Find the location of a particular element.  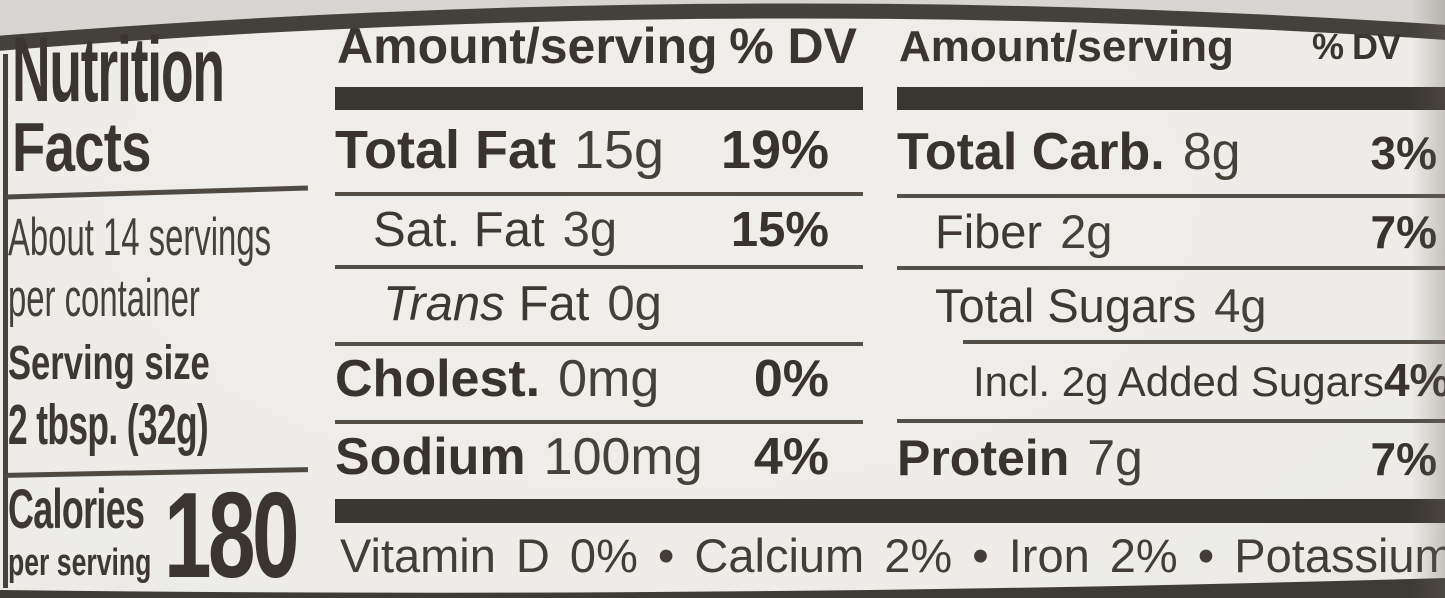

nutrient-amount: 15g is located at coordinates (619, 150).